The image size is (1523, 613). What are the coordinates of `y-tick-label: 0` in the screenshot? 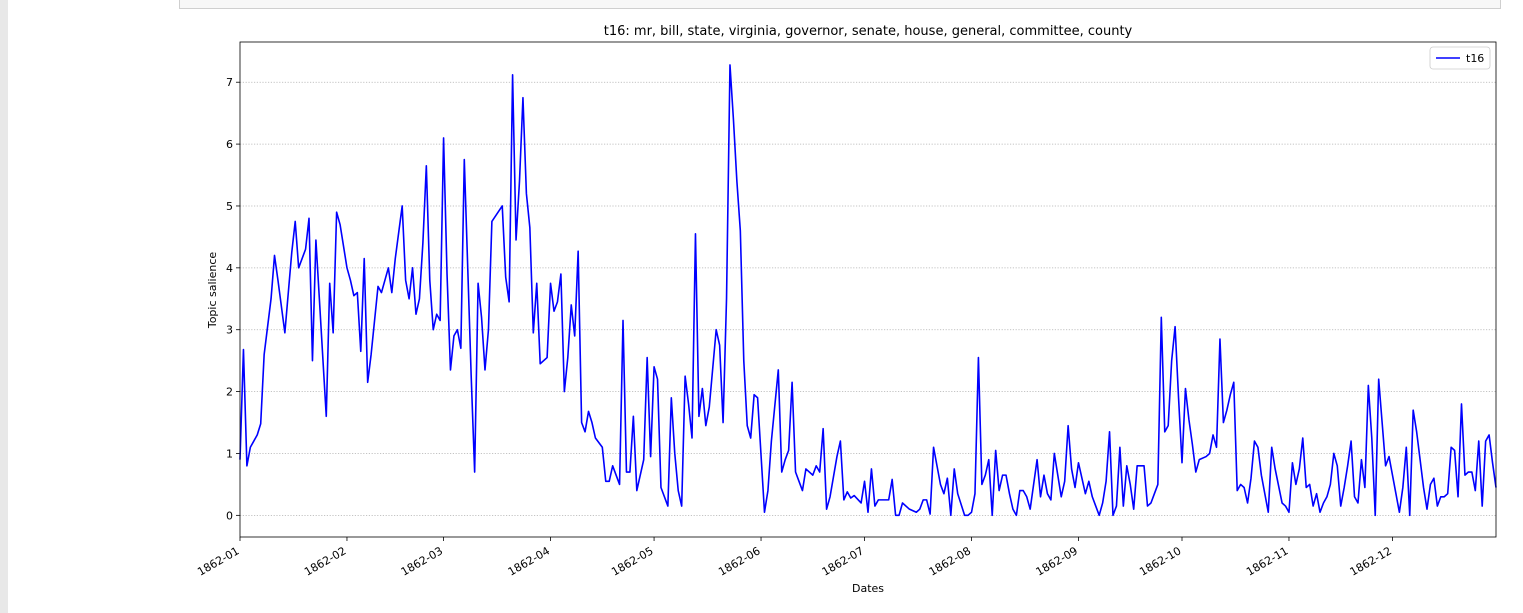 It's located at (229, 515).